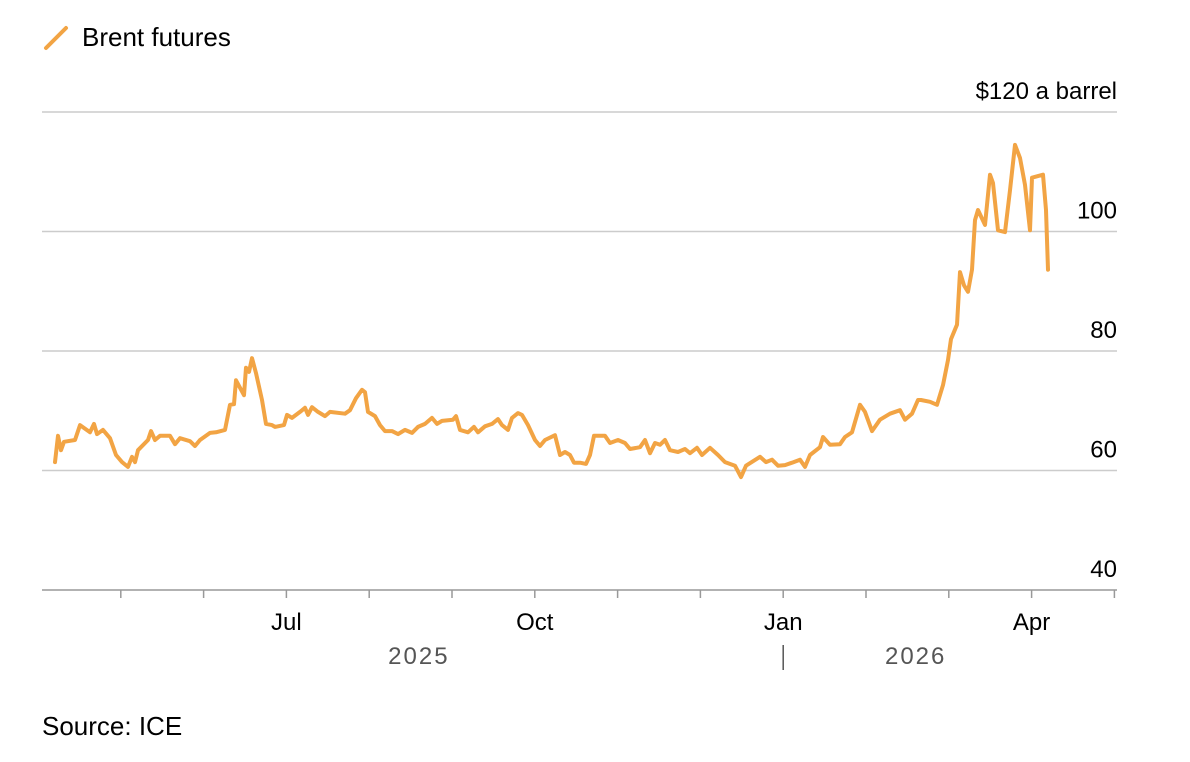  I want to click on y-tick-label: 40, so click(1103, 569).